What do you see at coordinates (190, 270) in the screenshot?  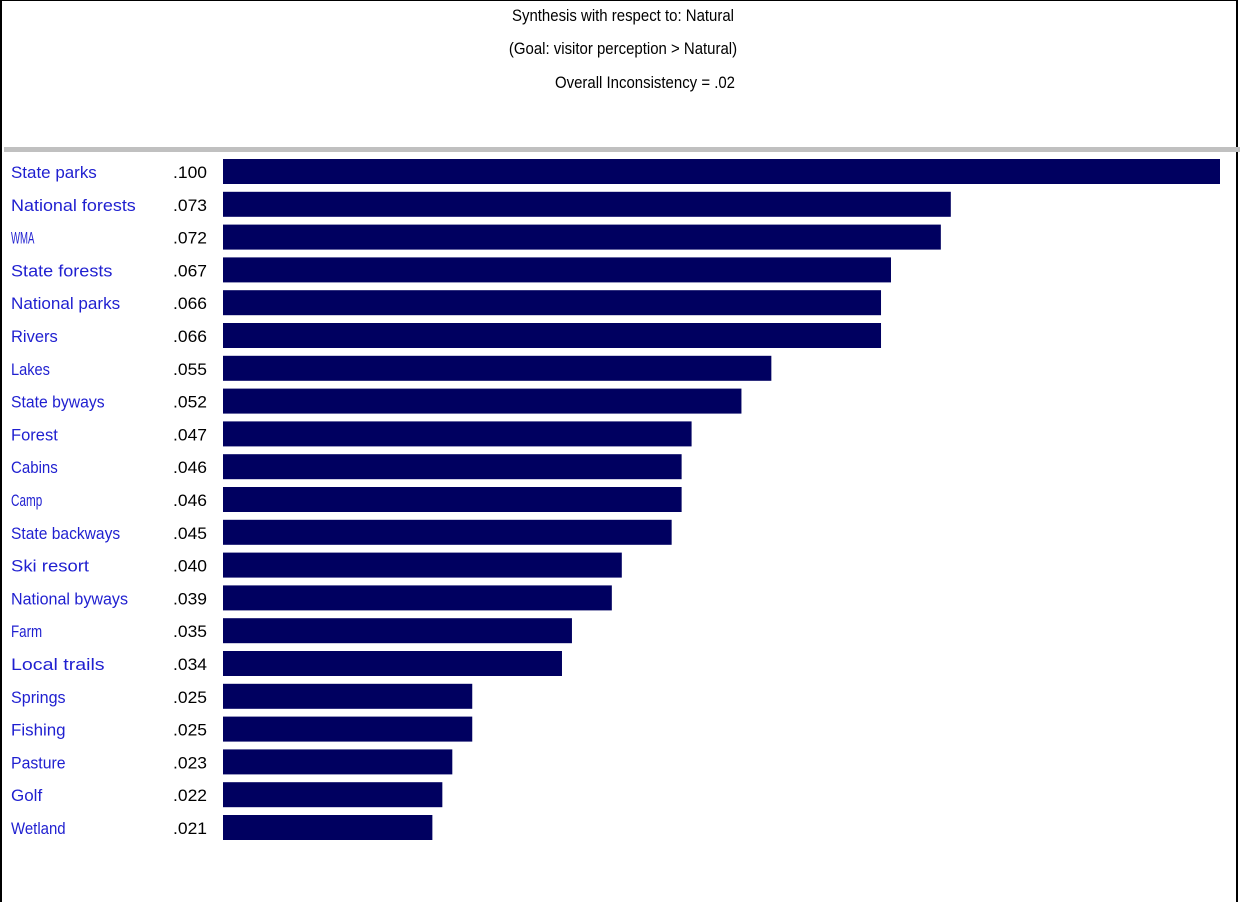 I see `value-label: .067` at bounding box center [190, 270].